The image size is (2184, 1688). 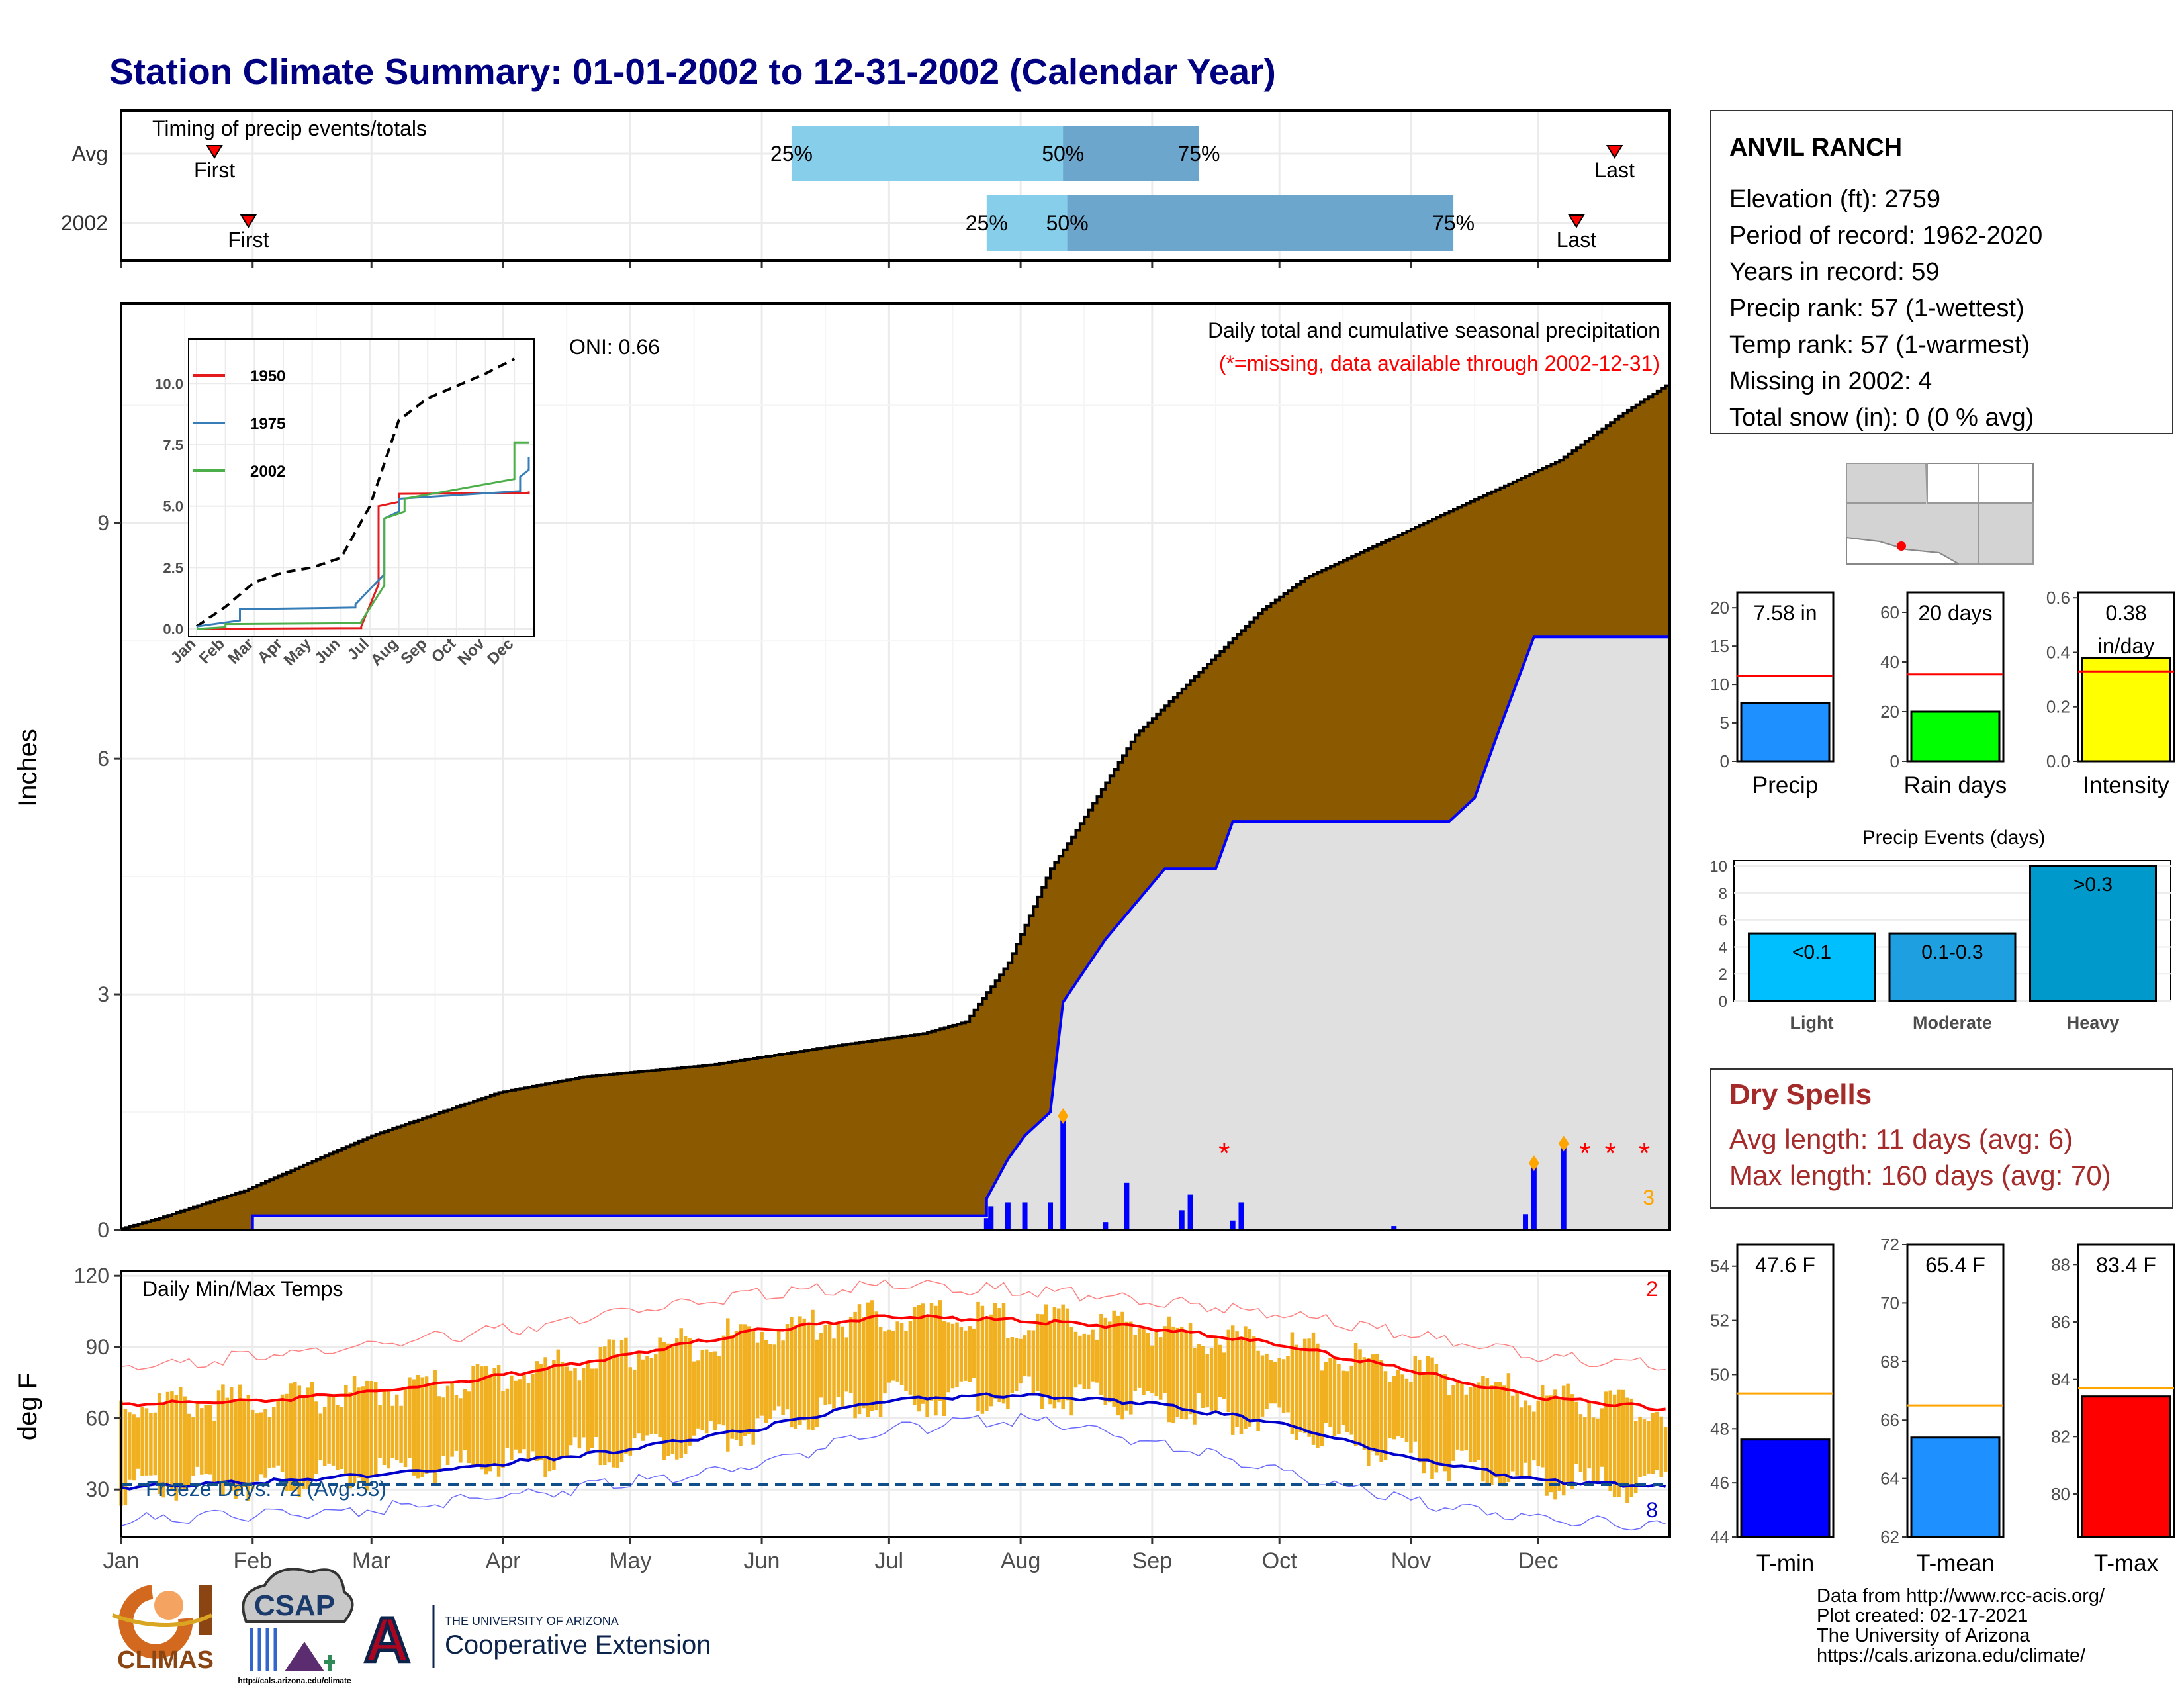 What do you see at coordinates (2058, 652) in the screenshot?
I see `summary-ytick-label: 0.4` at bounding box center [2058, 652].